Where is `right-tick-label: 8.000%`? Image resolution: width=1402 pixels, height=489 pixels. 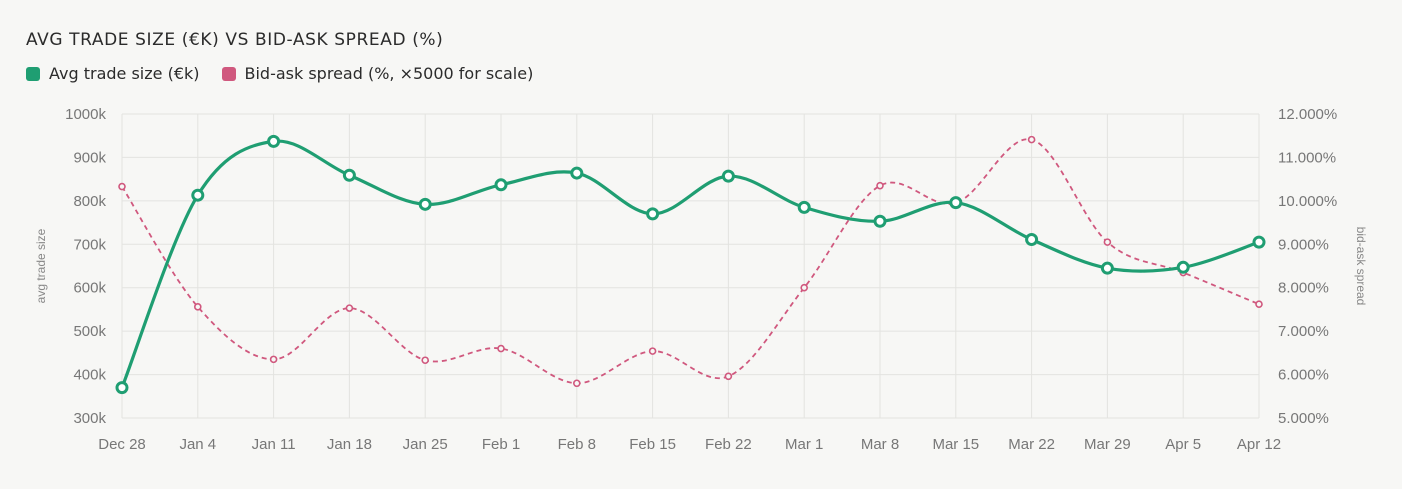
right-tick-label: 8.000% is located at coordinates (1303, 288).